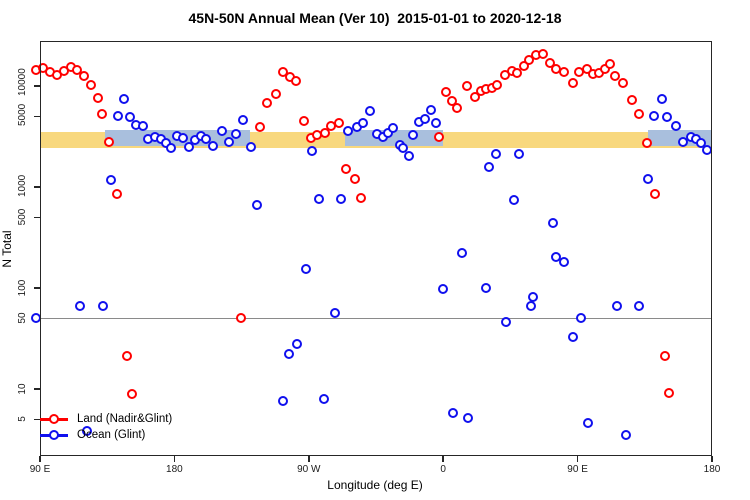 This screenshot has height=500, width=750. What do you see at coordinates (375, 485) in the screenshot?
I see `x-axis-label: Longitude (deg E)` at bounding box center [375, 485].